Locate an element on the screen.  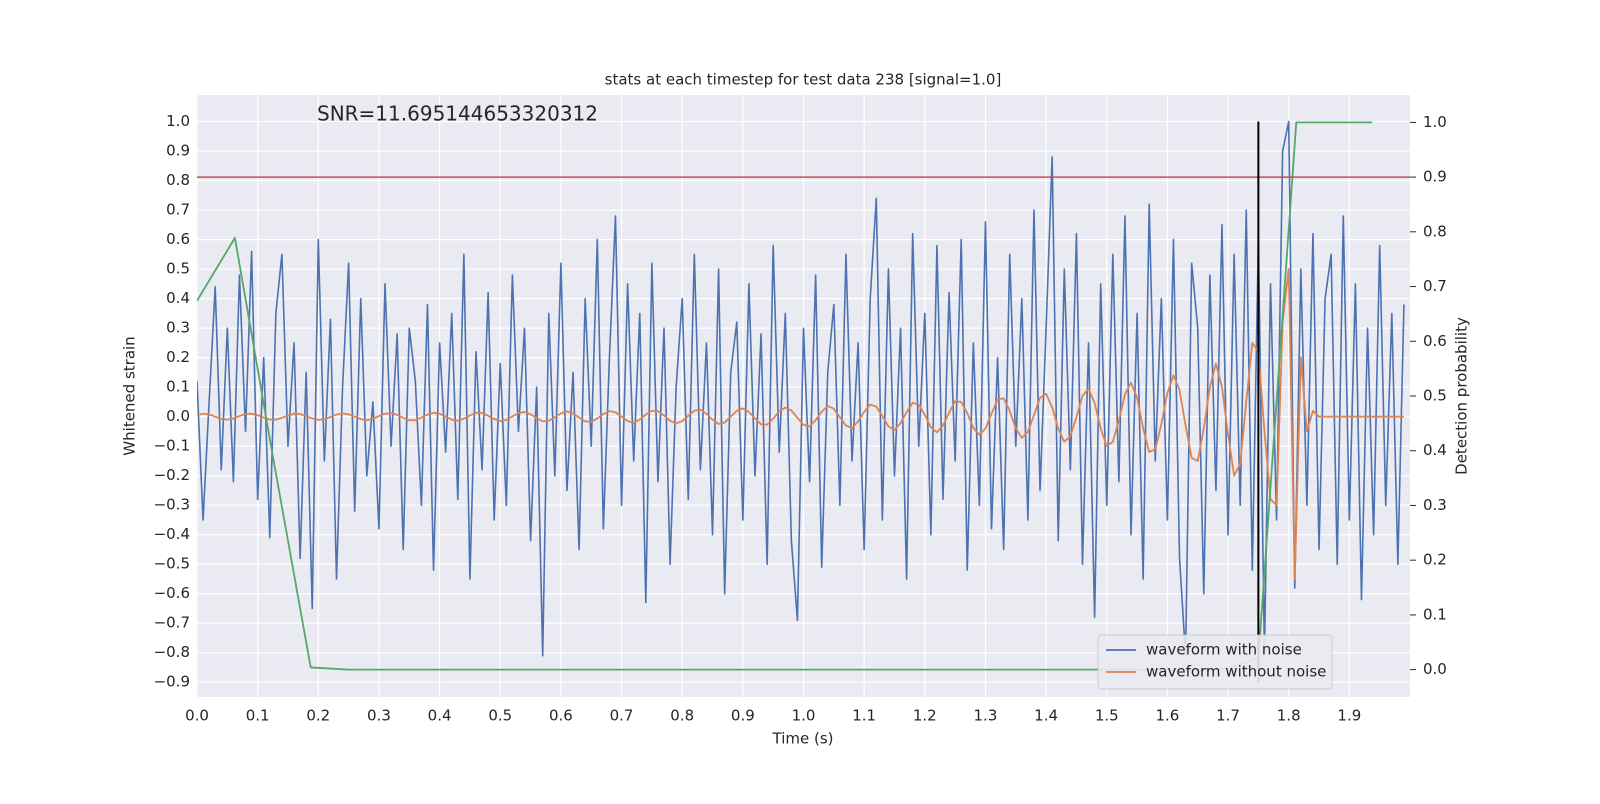
x-tick-label: 0.4 is located at coordinates (440, 716).